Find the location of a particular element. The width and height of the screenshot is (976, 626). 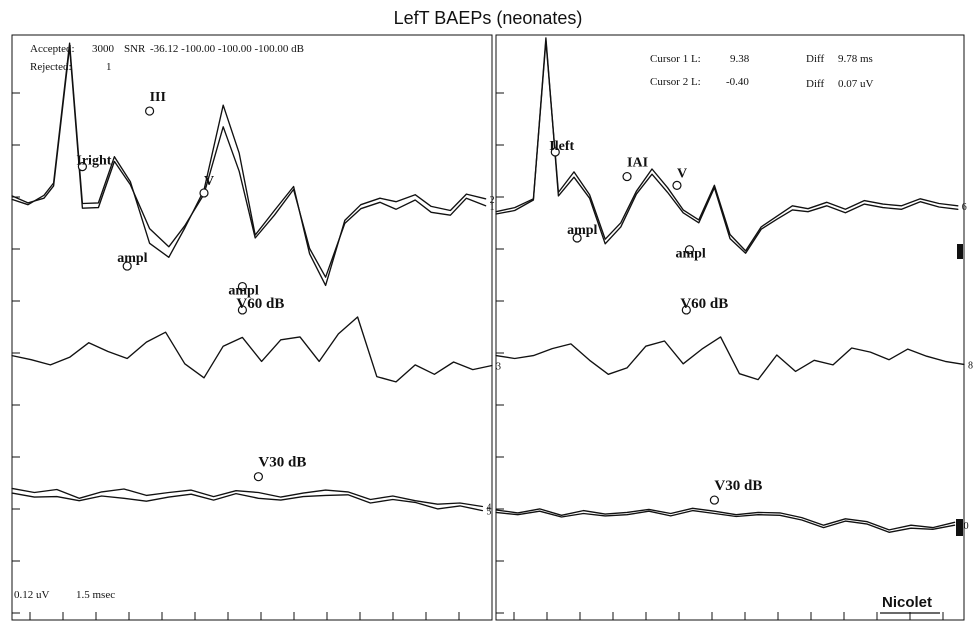

right-panel-trace-label-6: 6 is located at coordinates (964, 207).